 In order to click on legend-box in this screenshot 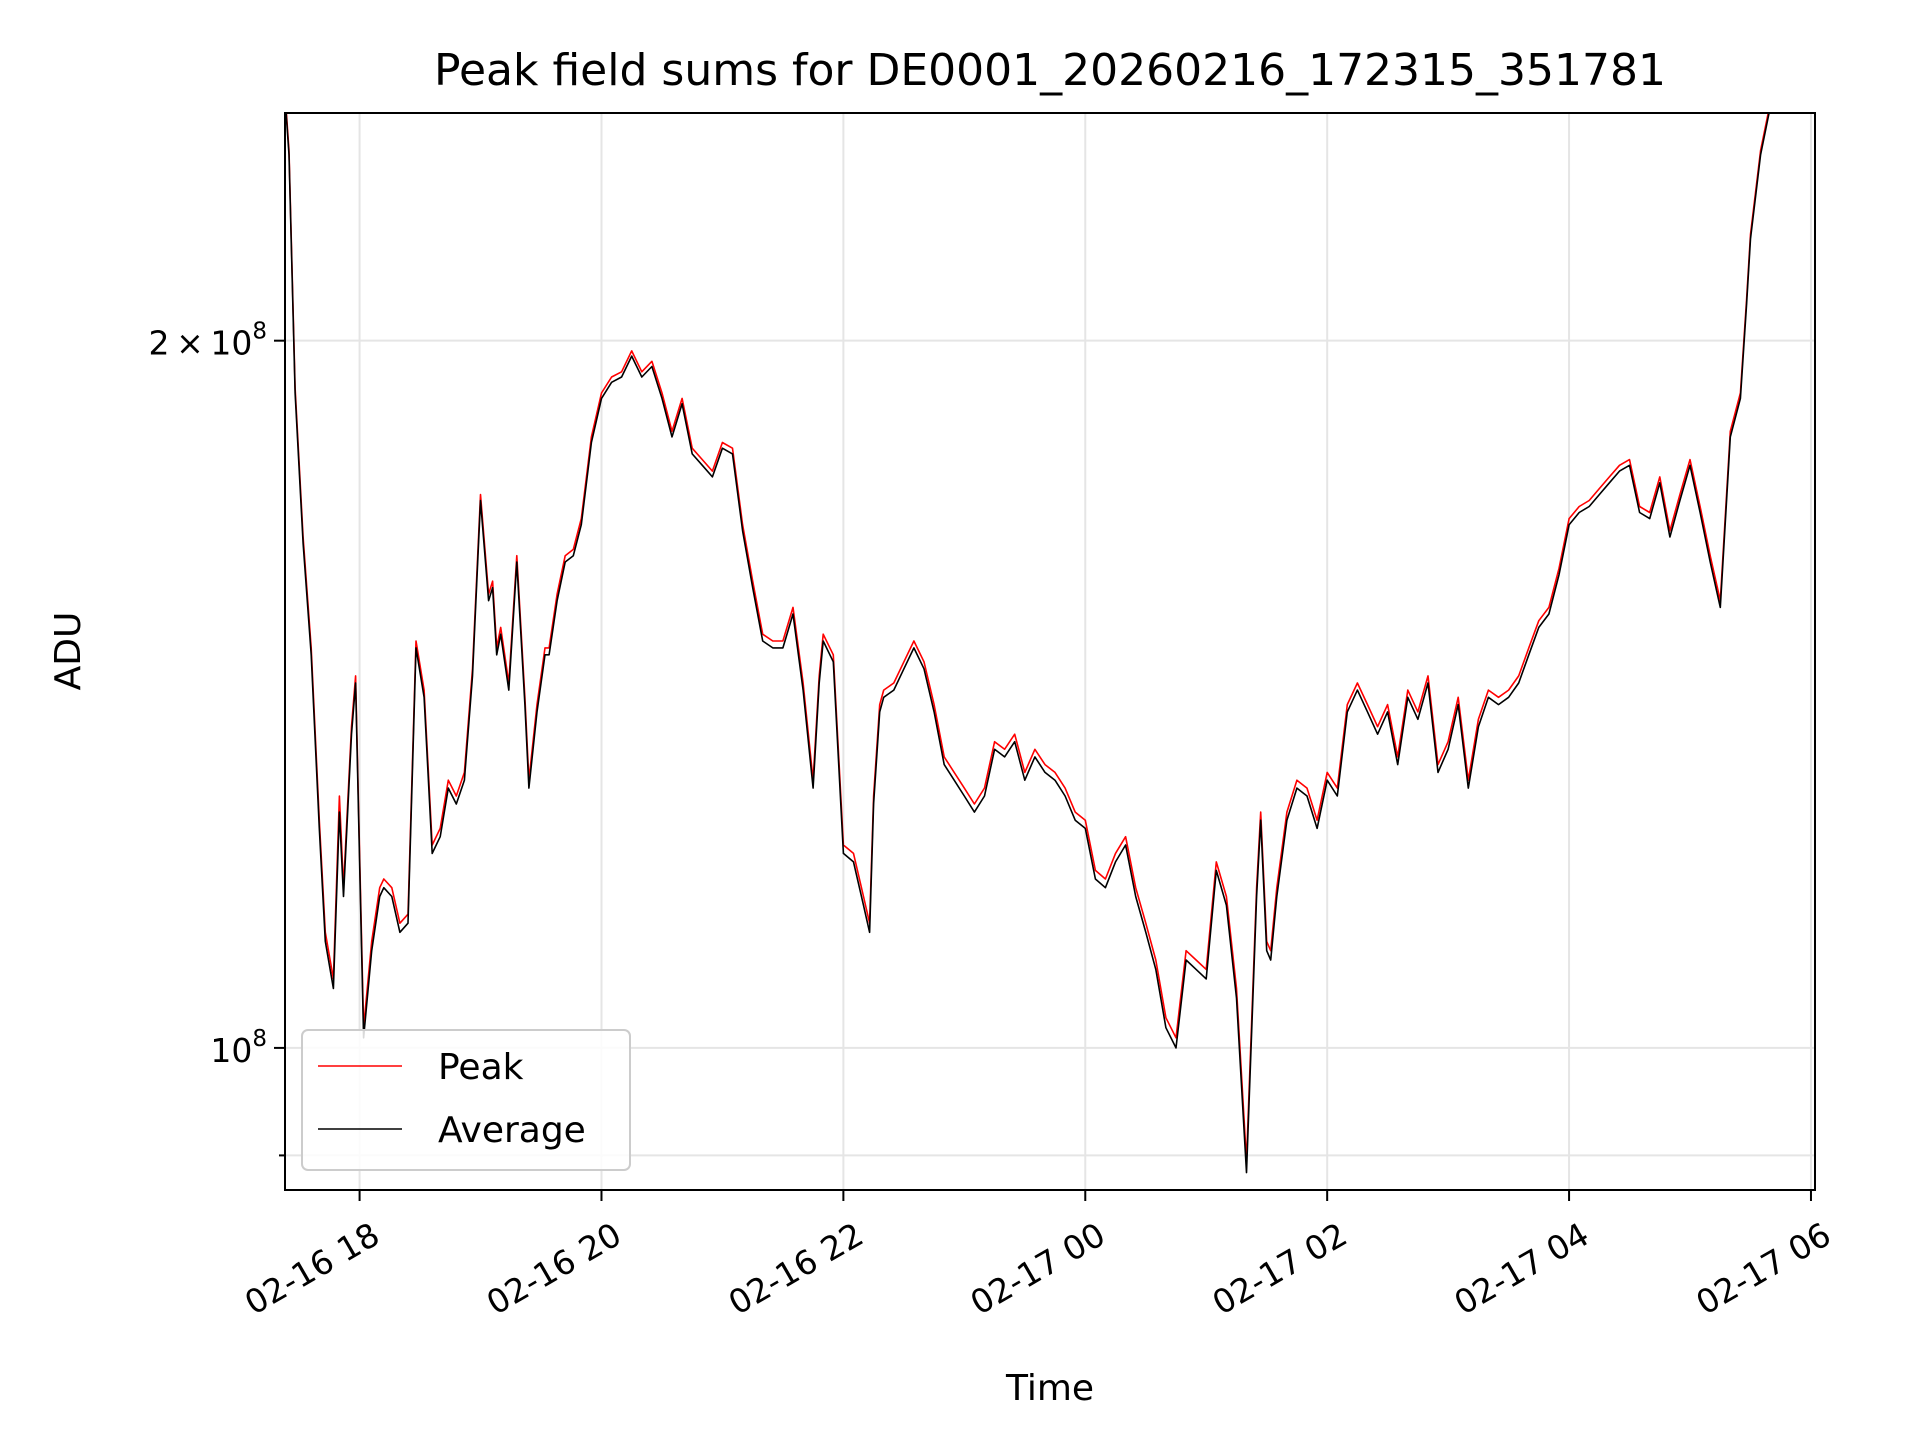, I will do `click(466, 1100)`.